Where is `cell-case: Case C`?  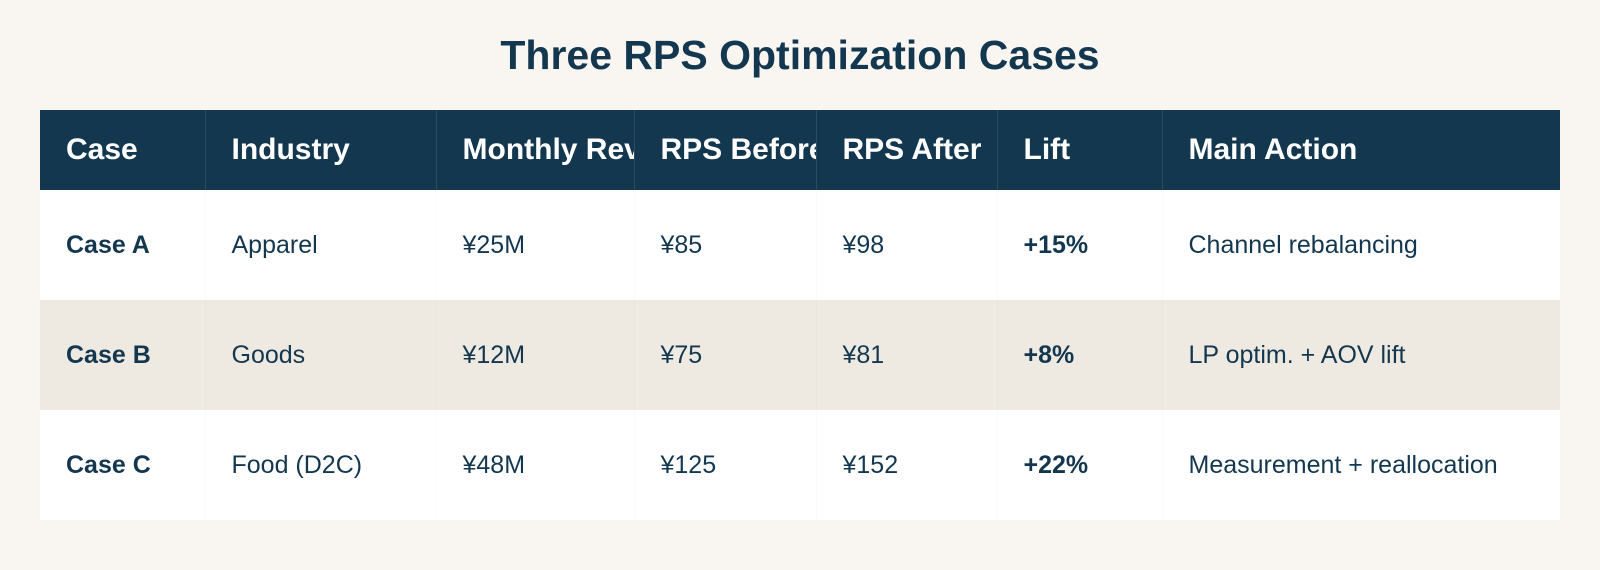
cell-case: Case C is located at coordinates (108, 464).